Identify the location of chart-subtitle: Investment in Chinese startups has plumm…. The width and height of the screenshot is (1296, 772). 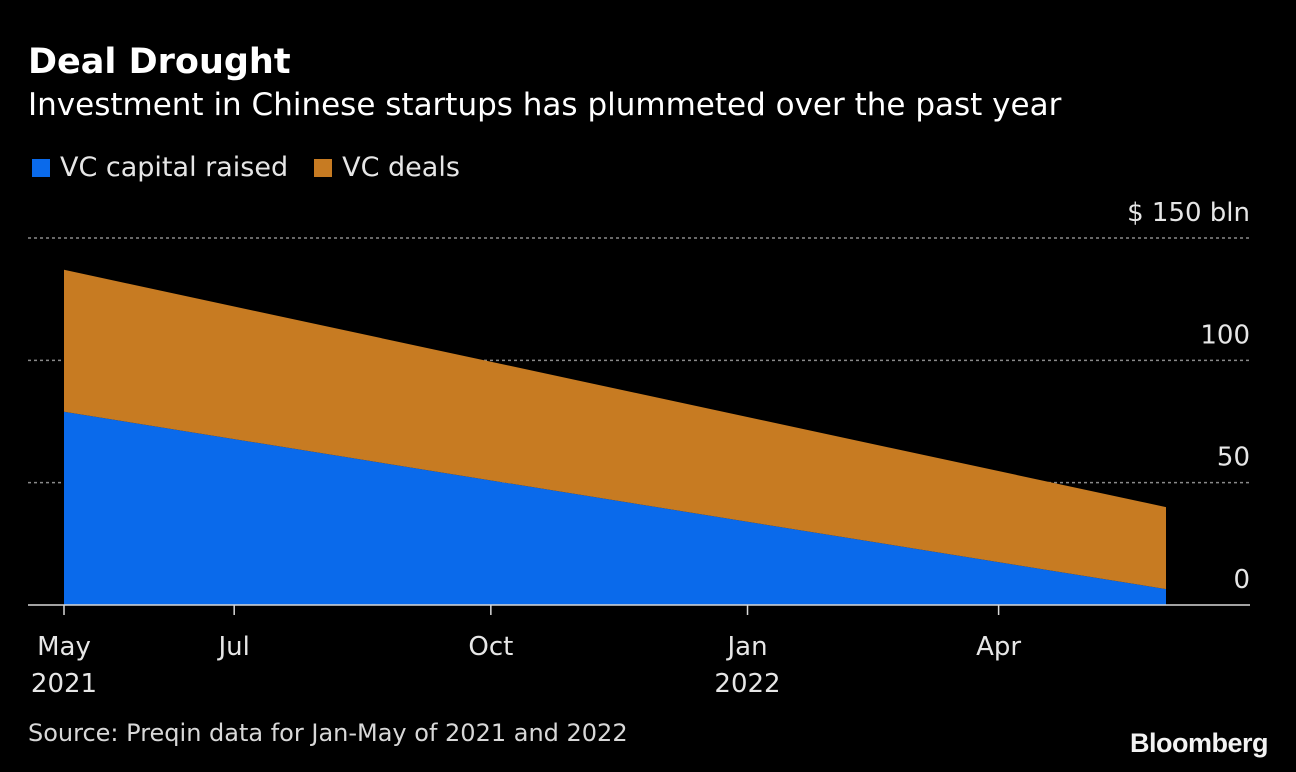
(545, 105).